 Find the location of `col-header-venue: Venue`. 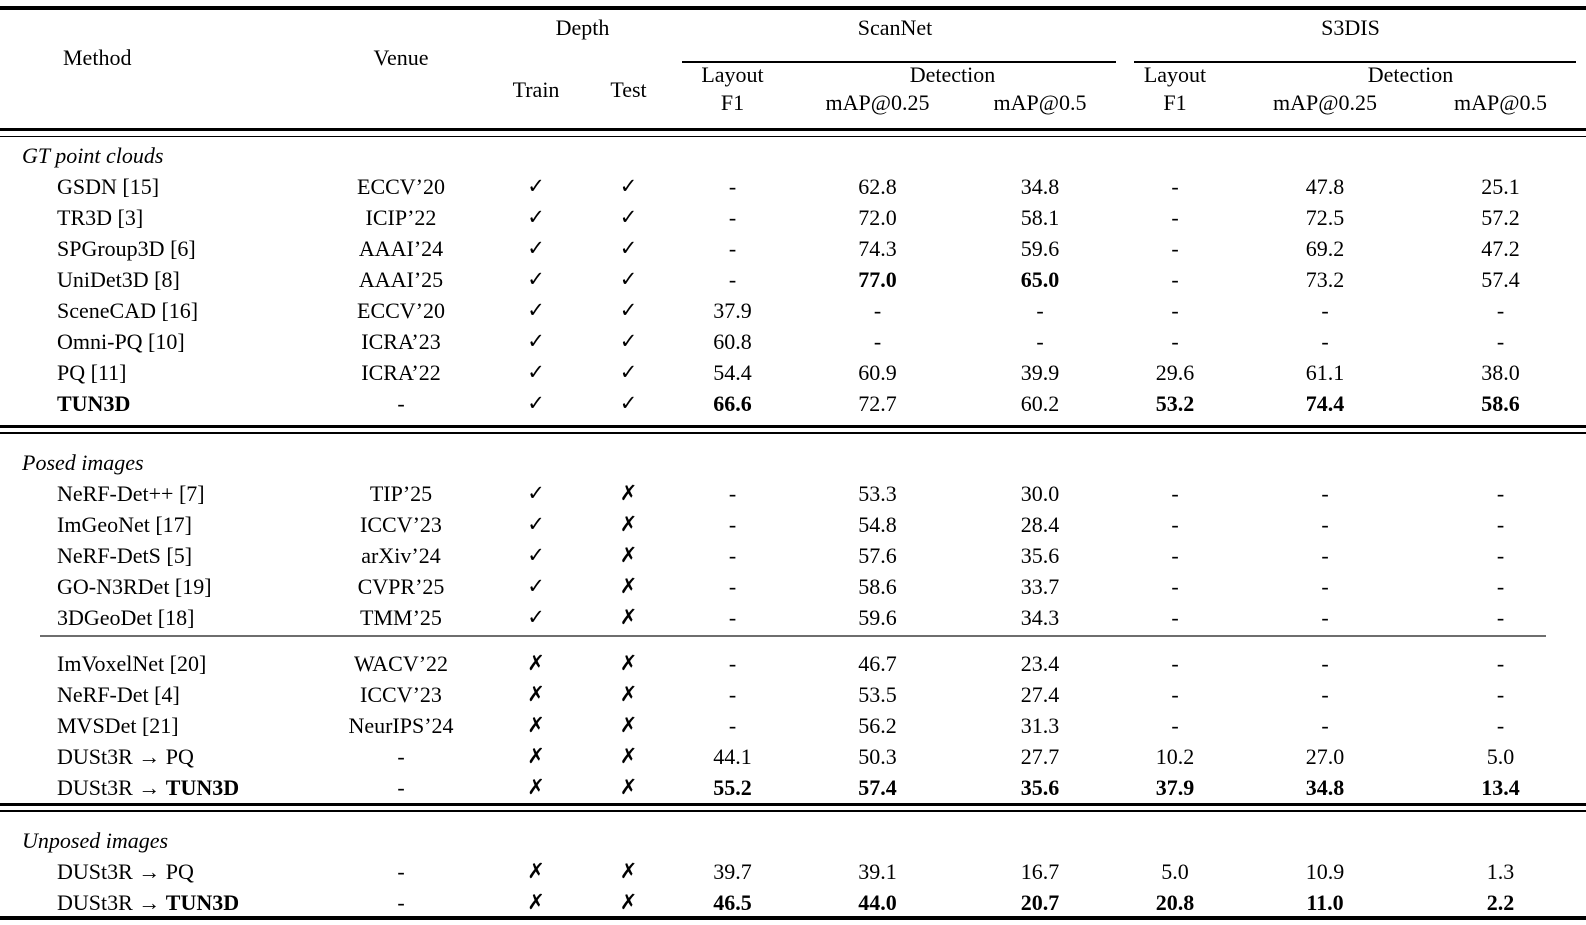

col-header-venue: Venue is located at coordinates (401, 57).